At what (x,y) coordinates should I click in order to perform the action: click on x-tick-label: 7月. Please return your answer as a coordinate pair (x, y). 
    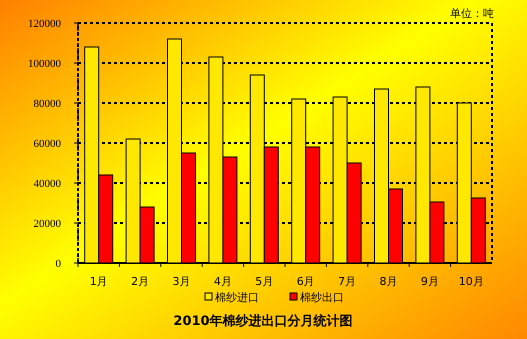
    Looking at the image, I should click on (347, 281).